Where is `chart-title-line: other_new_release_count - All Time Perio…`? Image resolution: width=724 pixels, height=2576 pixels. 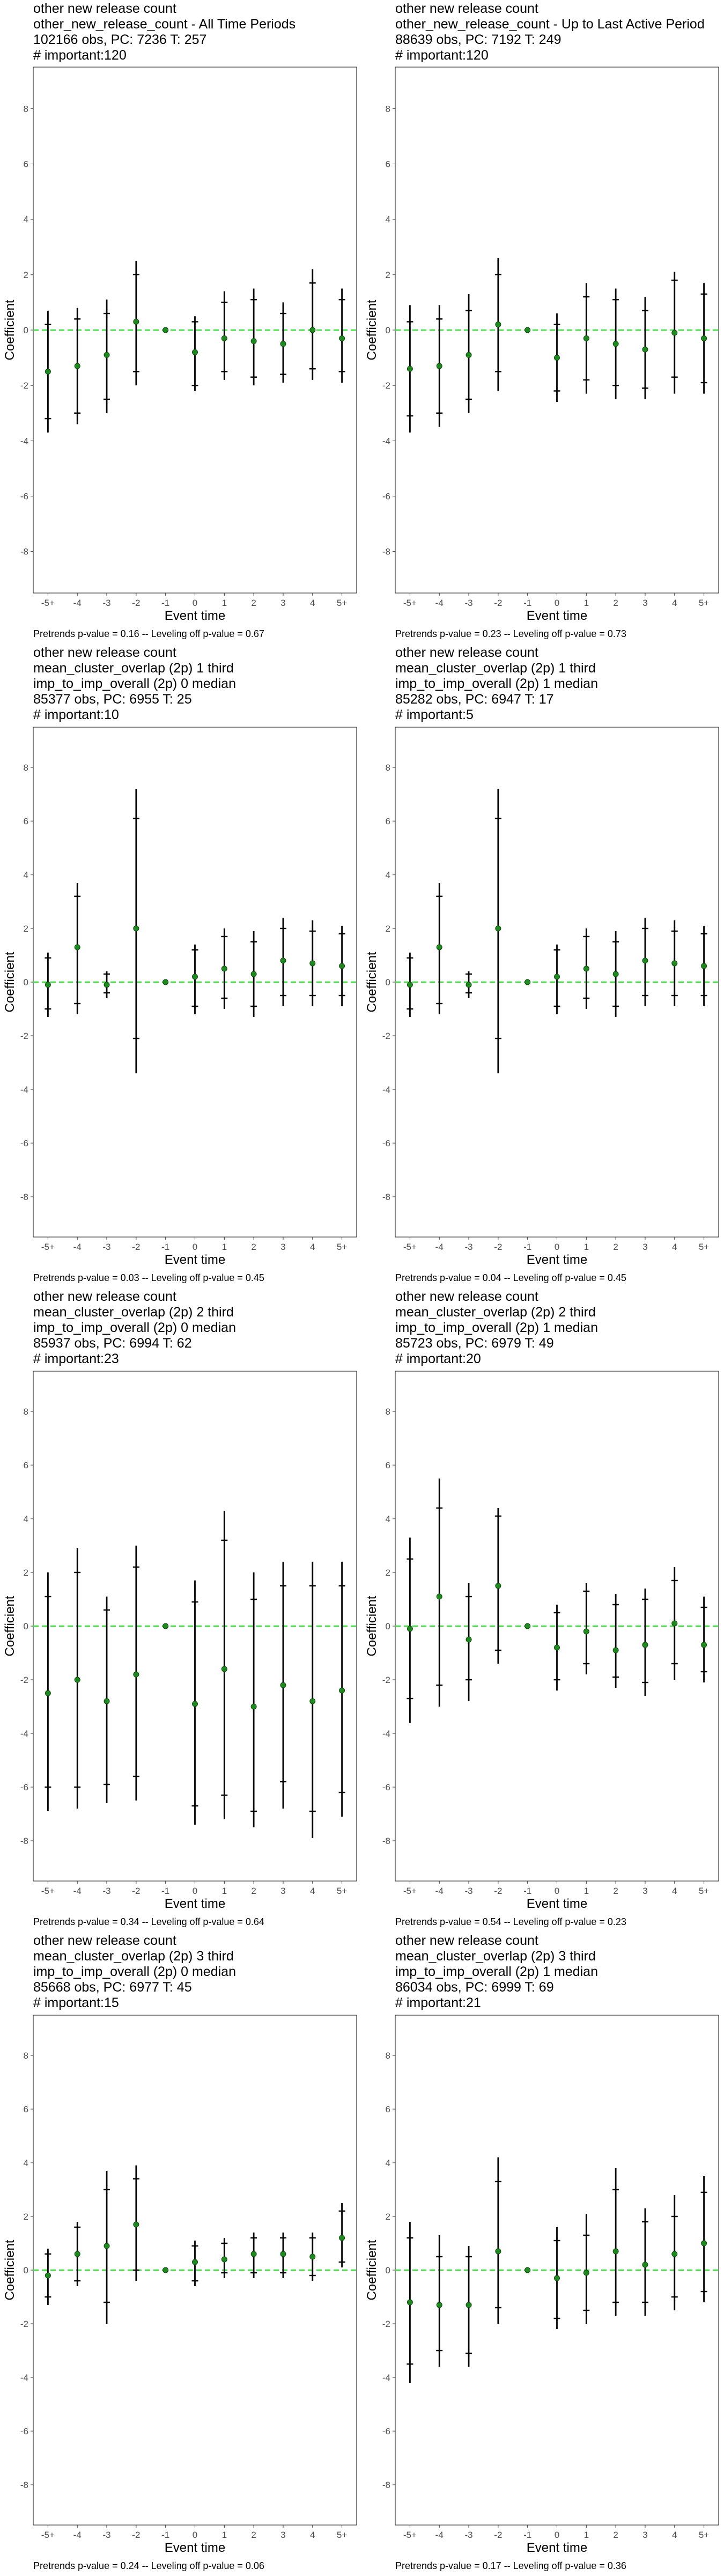 chart-title-line: other_new_release_count - All Time Perio… is located at coordinates (164, 24).